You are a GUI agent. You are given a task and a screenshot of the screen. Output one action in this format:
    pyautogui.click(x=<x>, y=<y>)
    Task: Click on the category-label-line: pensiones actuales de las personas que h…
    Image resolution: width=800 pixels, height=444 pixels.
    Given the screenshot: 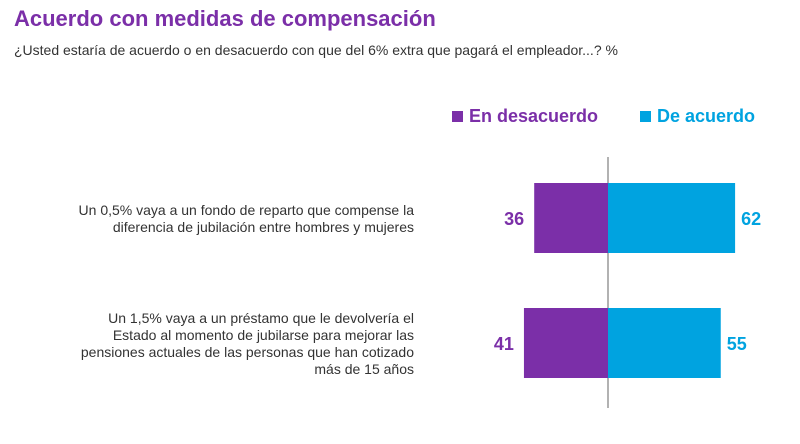 What is the action you would take?
    pyautogui.click(x=247, y=352)
    